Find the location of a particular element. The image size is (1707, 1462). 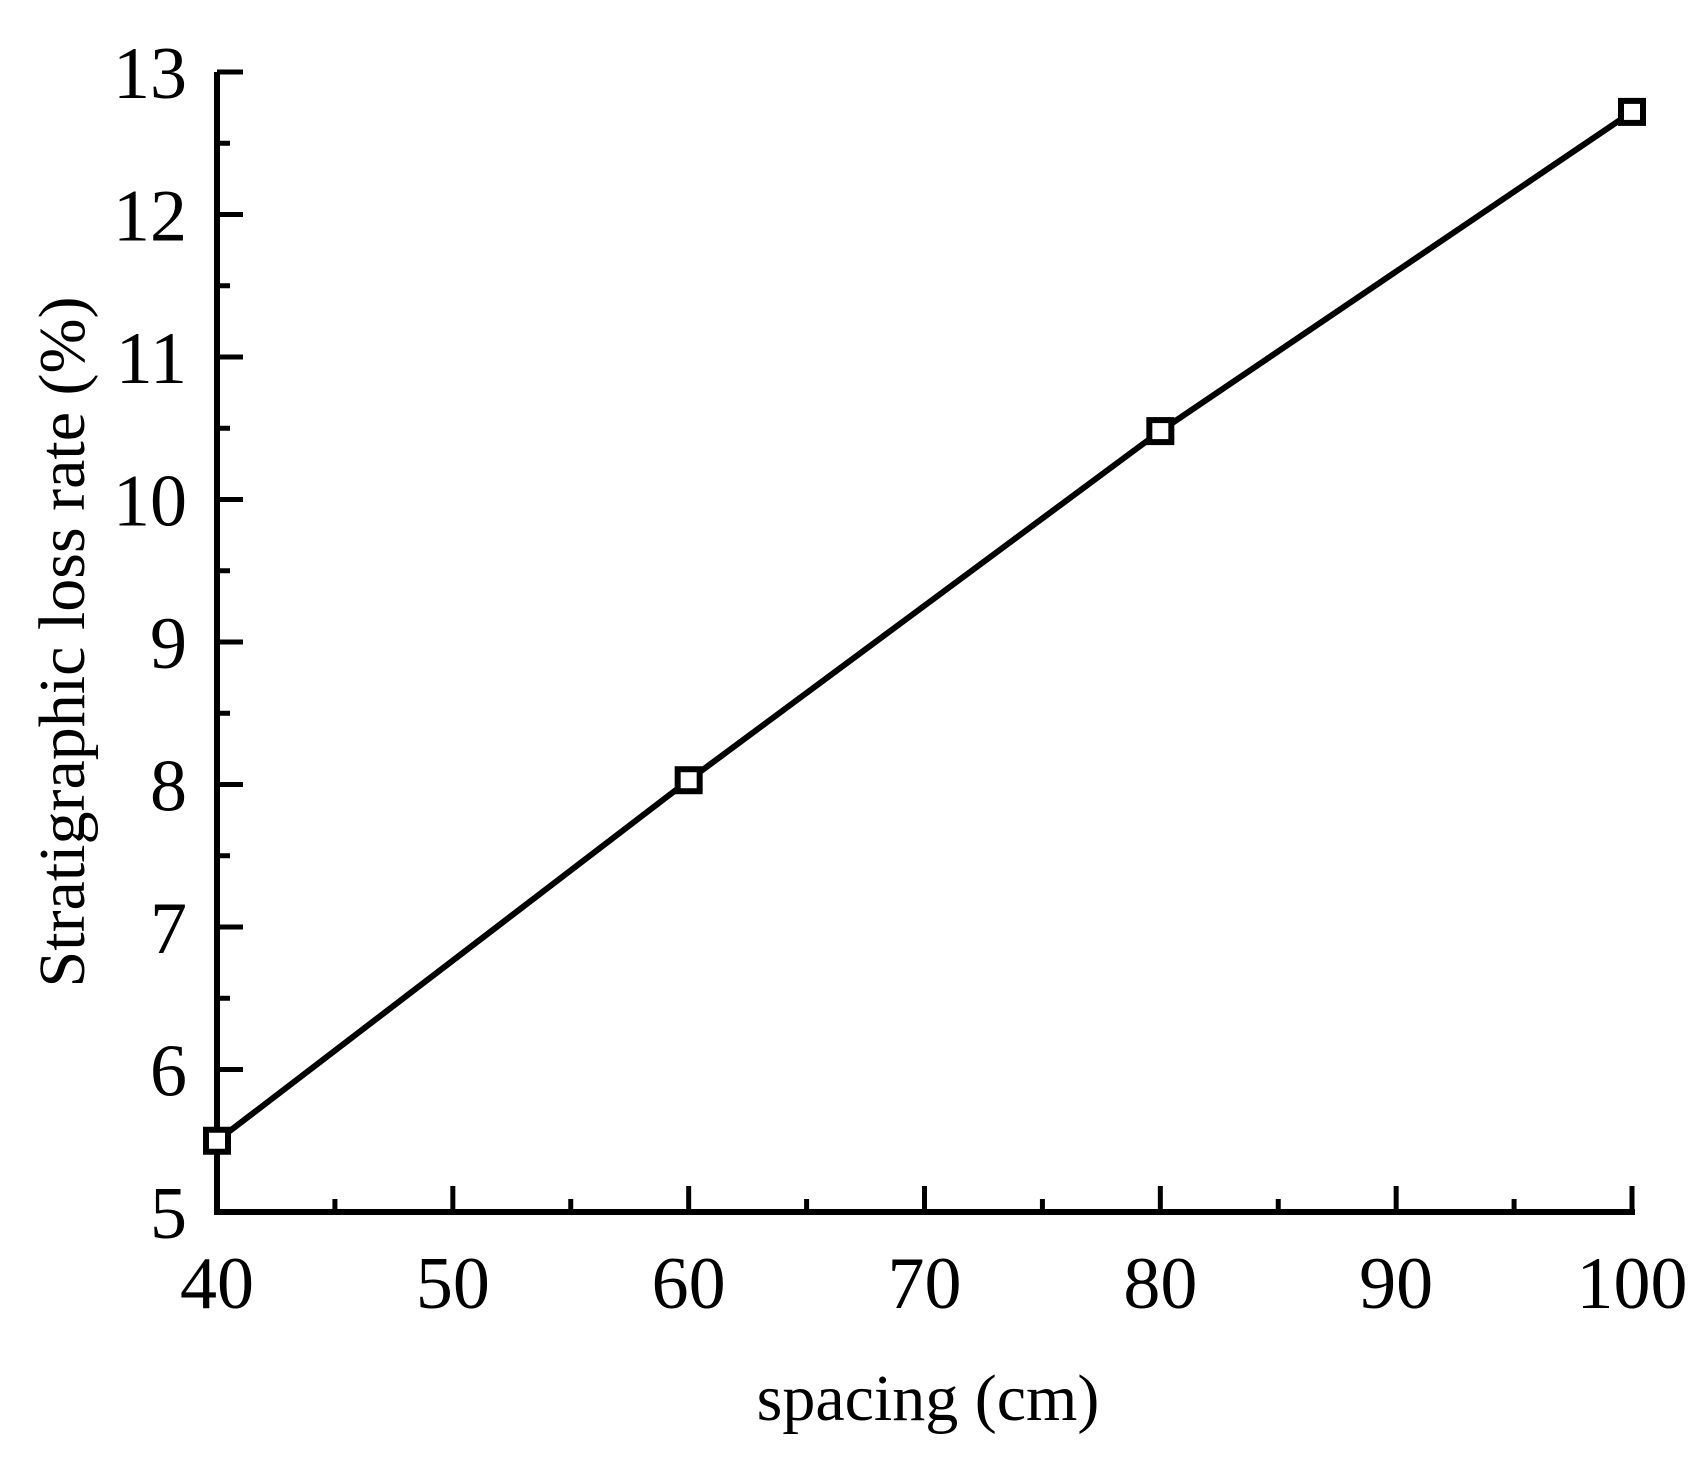

x-tick-label: 60 is located at coordinates (689, 1284).